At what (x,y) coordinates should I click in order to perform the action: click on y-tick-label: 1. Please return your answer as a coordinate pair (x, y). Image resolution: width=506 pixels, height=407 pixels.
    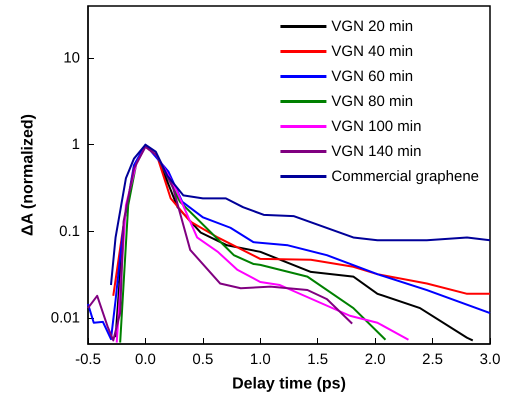
    Looking at the image, I should click on (76, 145).